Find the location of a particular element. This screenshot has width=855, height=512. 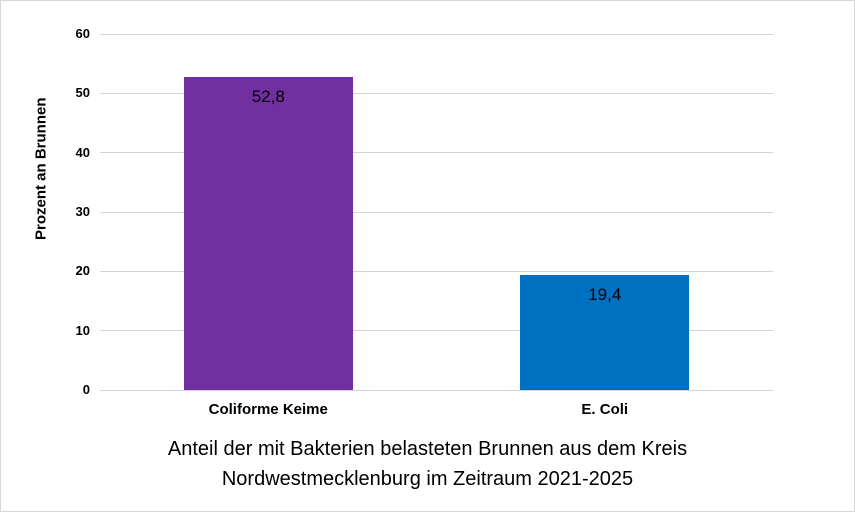

y-tick-label-60: 60 is located at coordinates (82, 33).